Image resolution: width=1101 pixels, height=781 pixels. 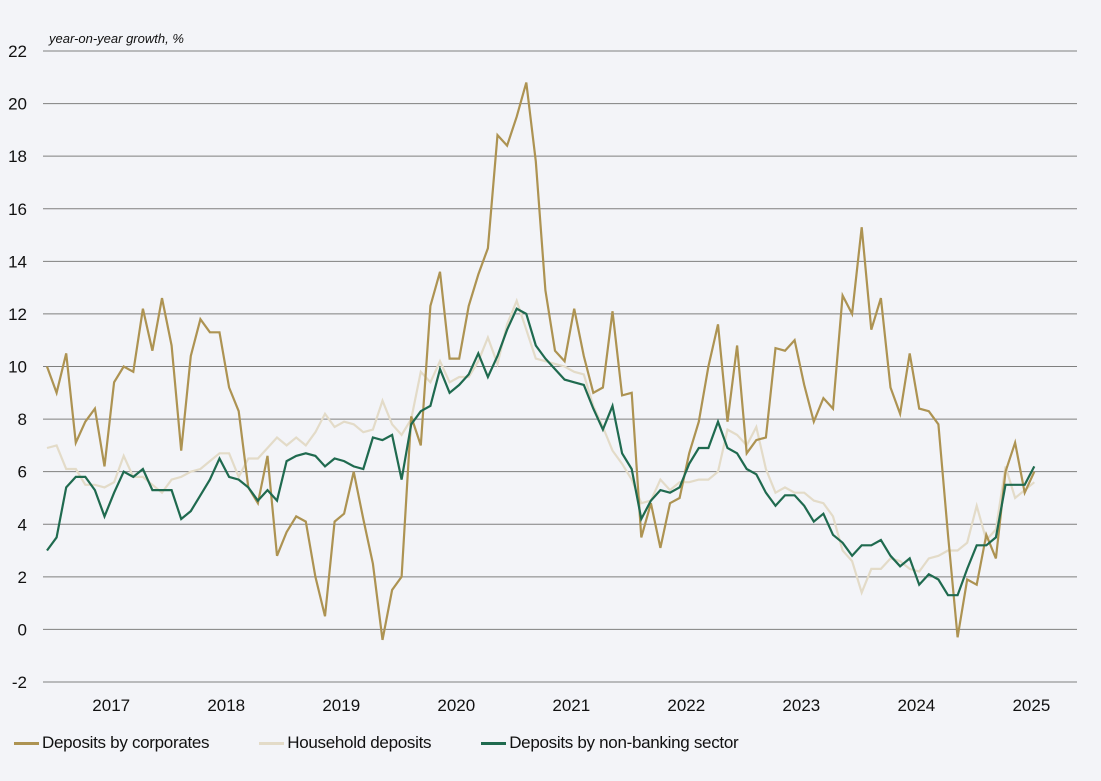 What do you see at coordinates (359, 742) in the screenshot?
I see `legend-label-household: Household deposits` at bounding box center [359, 742].